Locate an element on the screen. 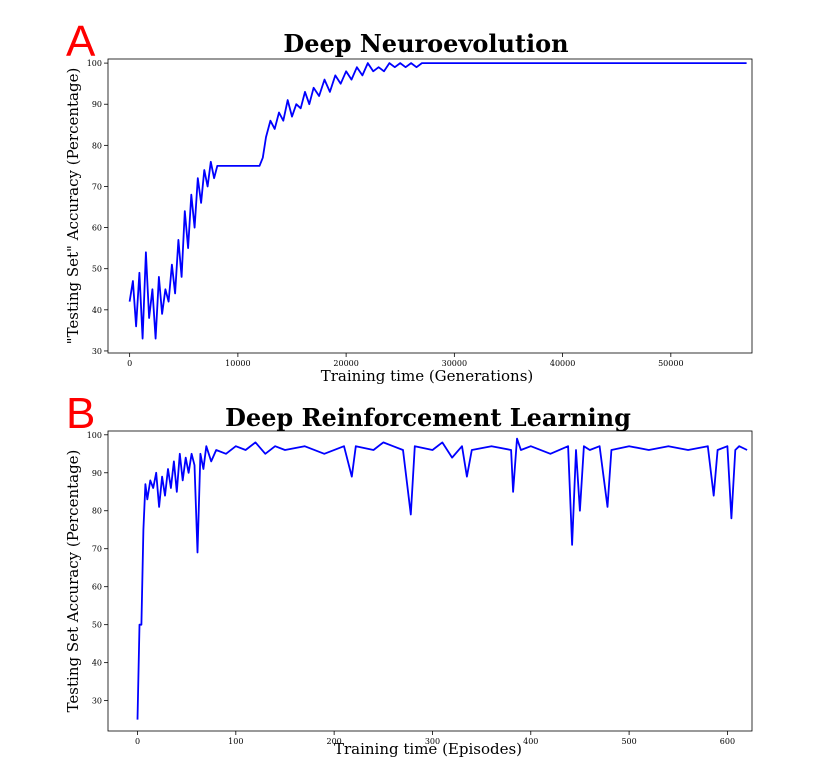  panel-b-y-tick-label: 60 is located at coordinates (97, 587).